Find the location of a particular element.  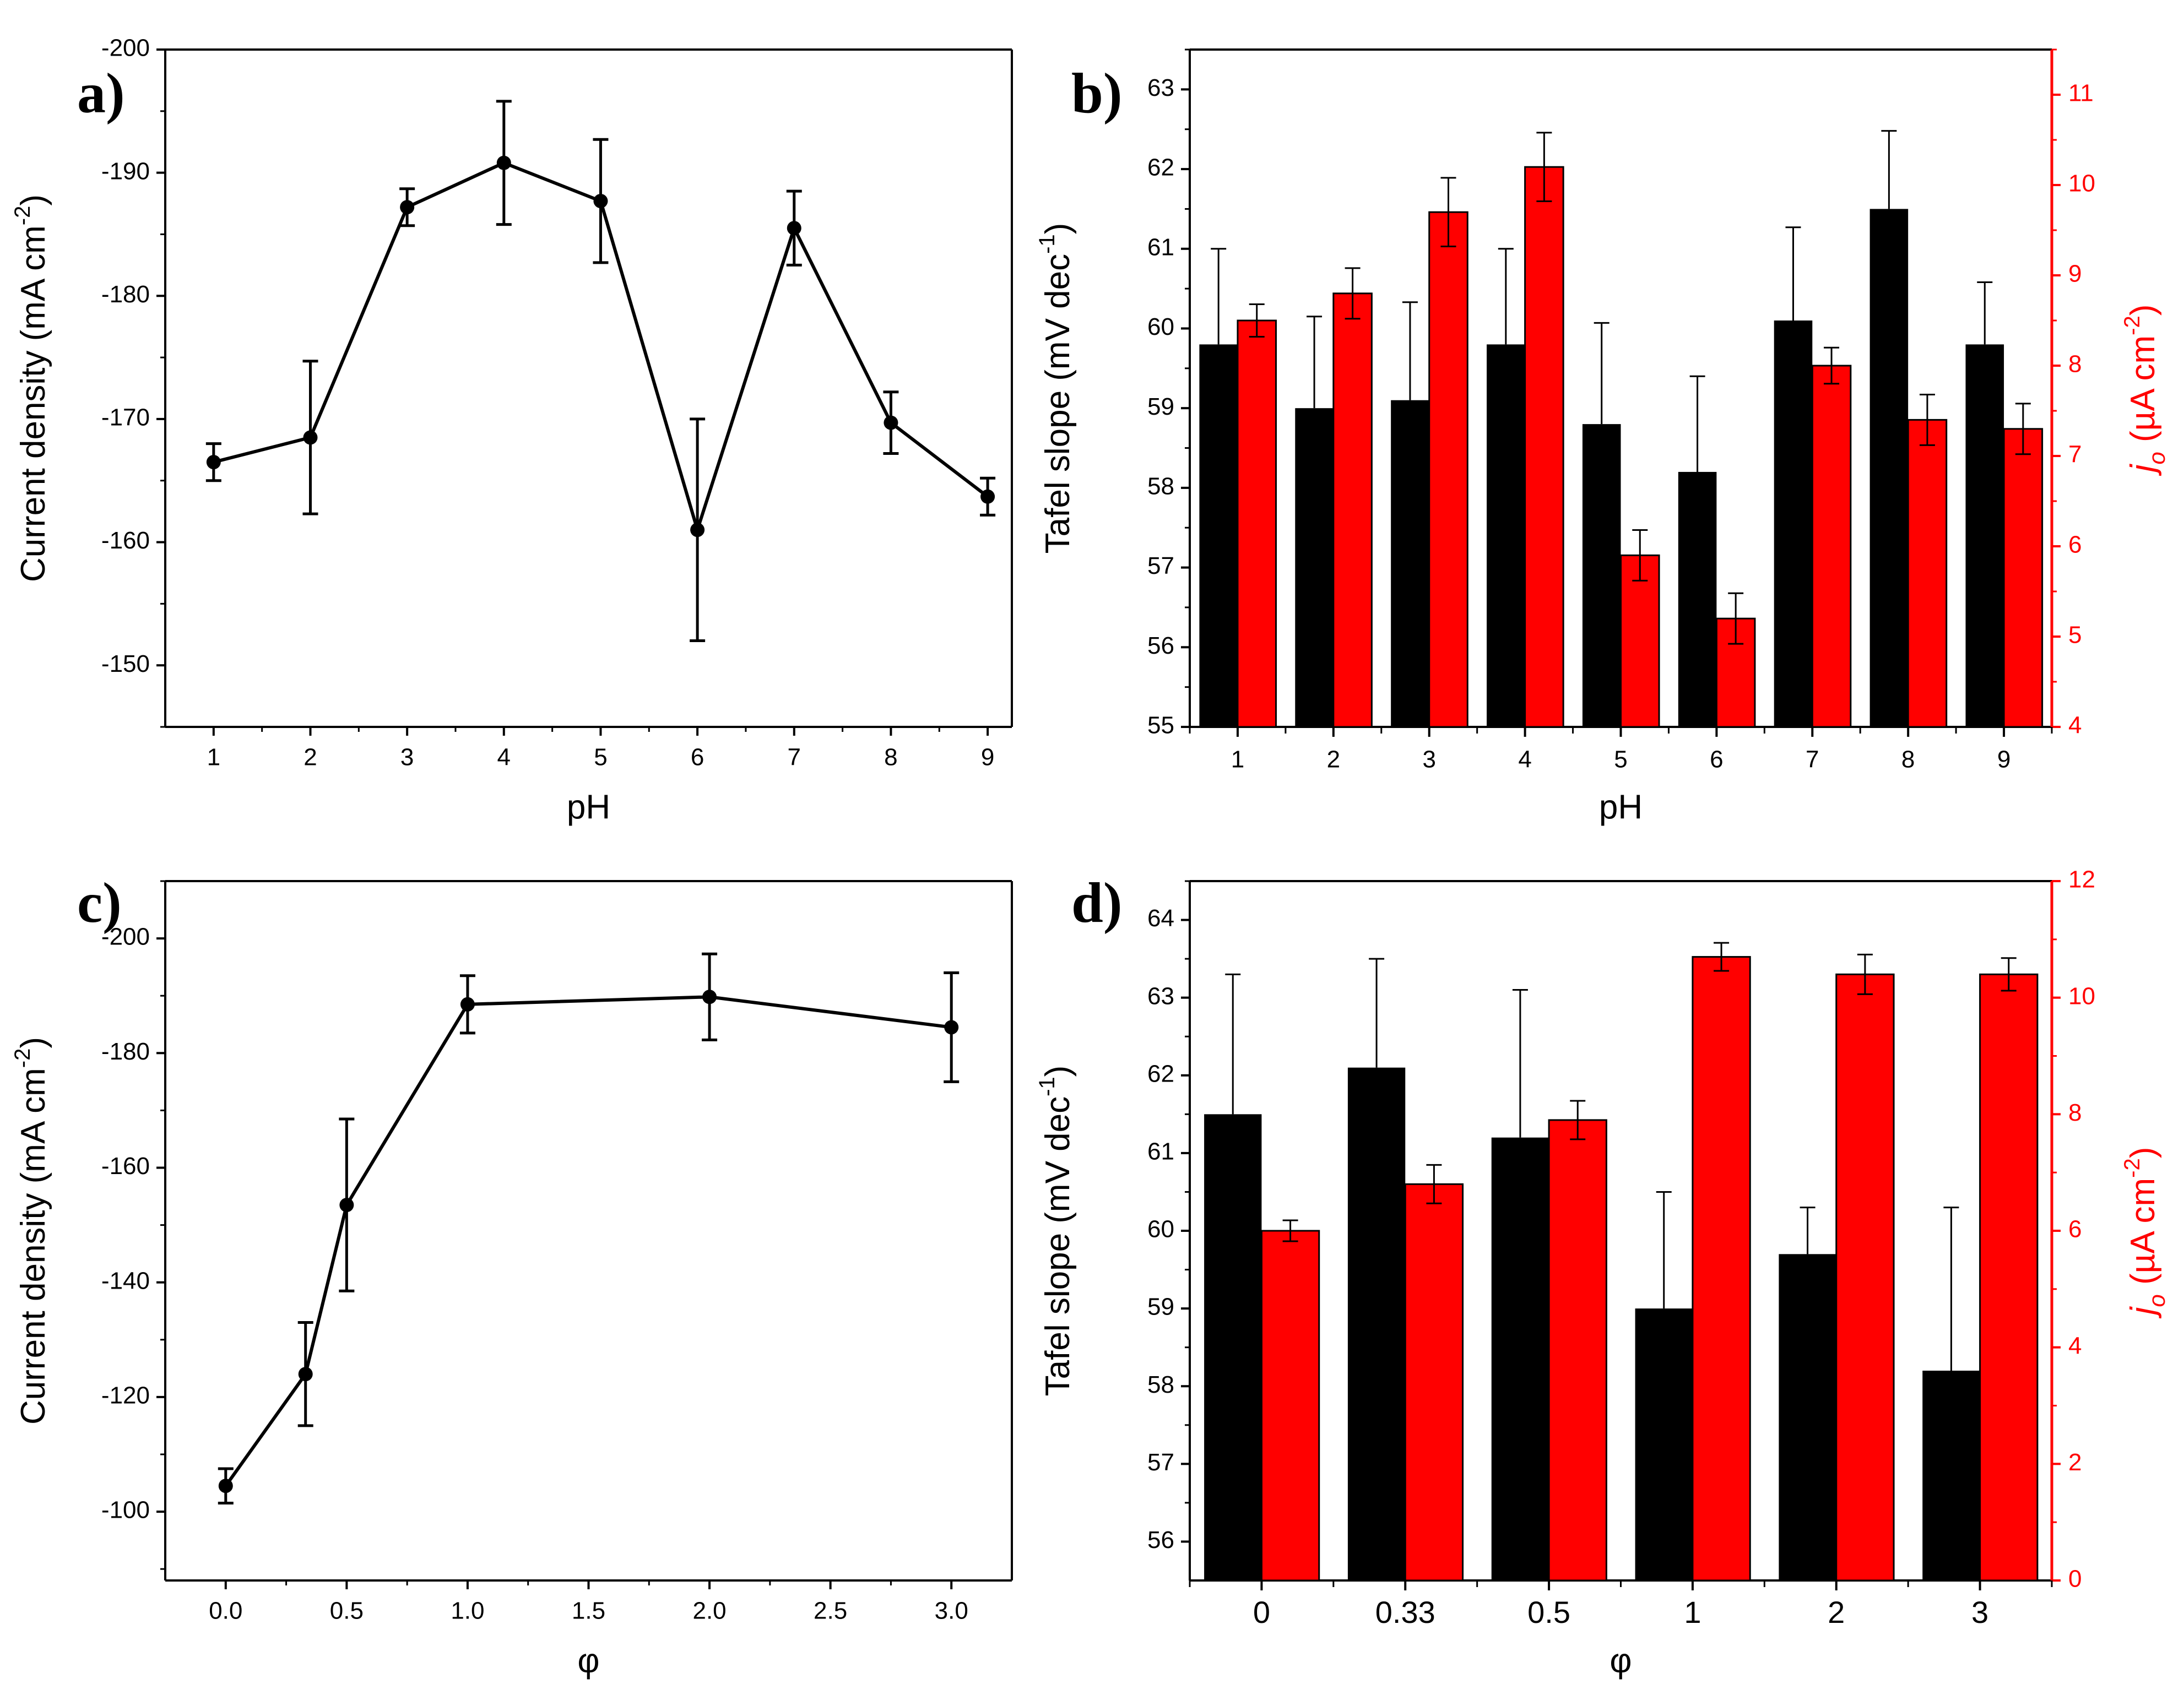

y-axis-title: Current density (mA cm-2) is located at coordinates (32, 1231).